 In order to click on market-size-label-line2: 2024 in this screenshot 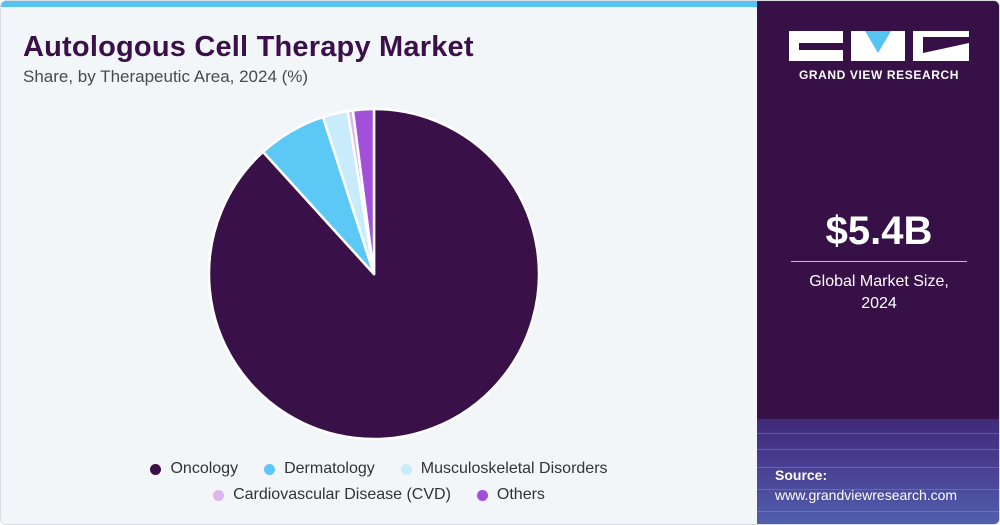, I will do `click(879, 303)`.